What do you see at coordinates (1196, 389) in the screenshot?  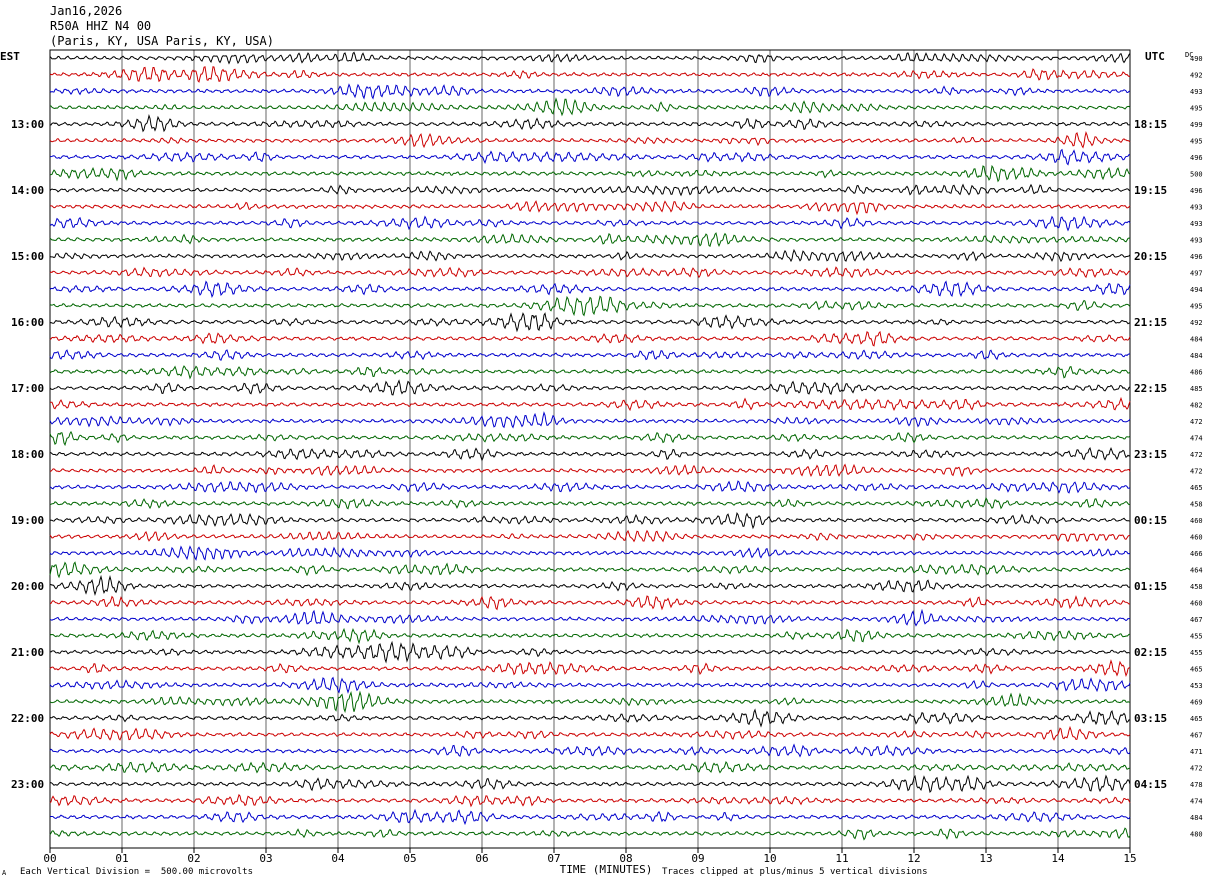 I see `dc-offset-label: 485` at bounding box center [1196, 389].